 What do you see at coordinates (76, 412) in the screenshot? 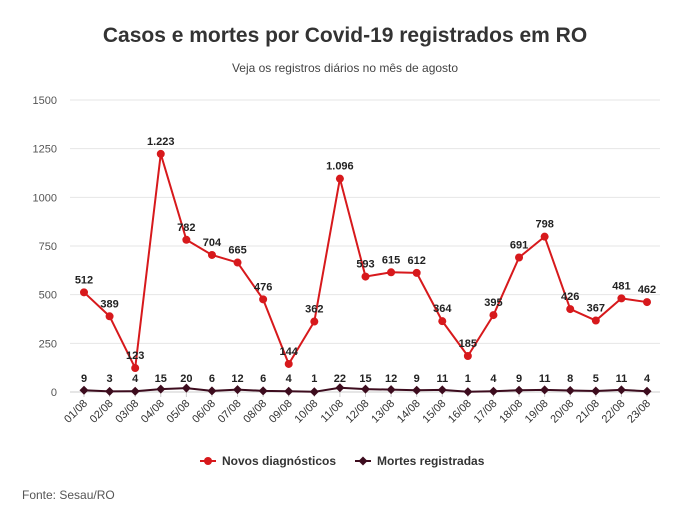
I see `x-tick-label: 01/08` at bounding box center [76, 412].